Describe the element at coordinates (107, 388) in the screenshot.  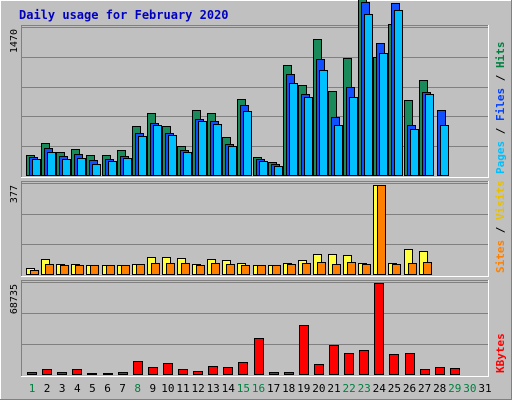
I see `x-tick-label-day-6: 6` at that location.